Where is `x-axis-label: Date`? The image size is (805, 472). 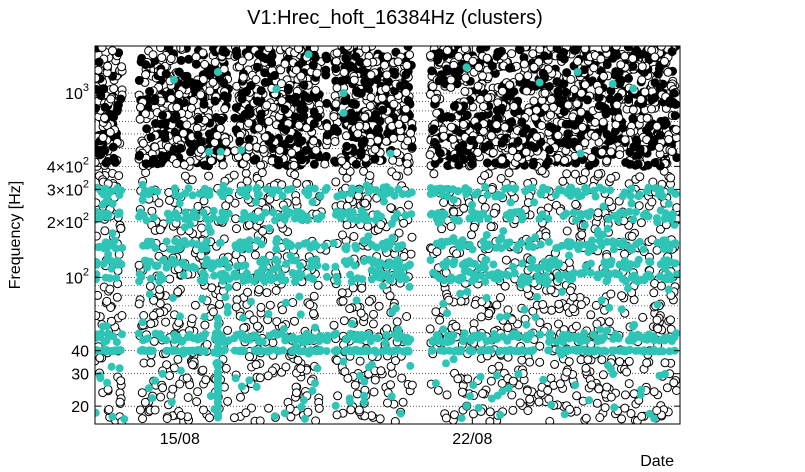 x-axis-label: Date is located at coordinates (657, 461).